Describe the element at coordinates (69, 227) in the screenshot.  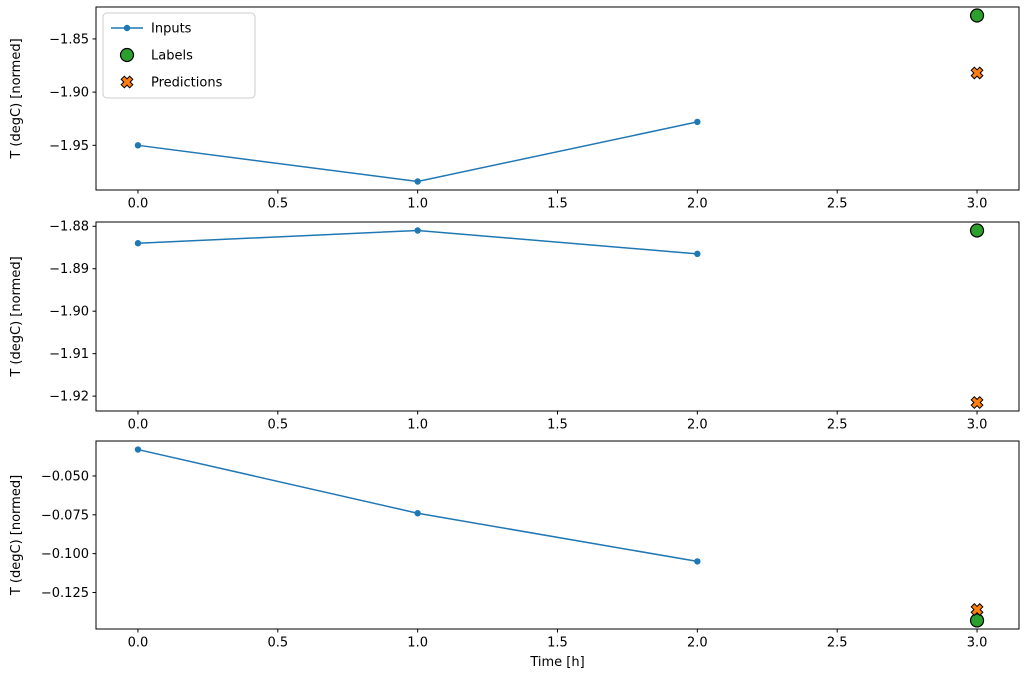
I see `y-tick-label: −1.88` at that location.